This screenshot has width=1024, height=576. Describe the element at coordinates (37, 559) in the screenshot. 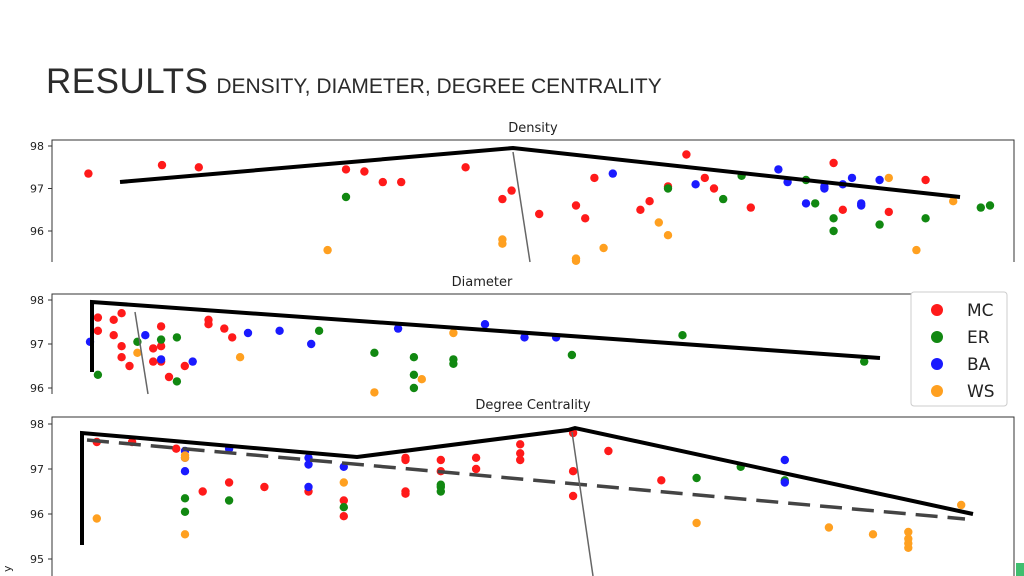

I see `y-tick-label: 95` at that location.